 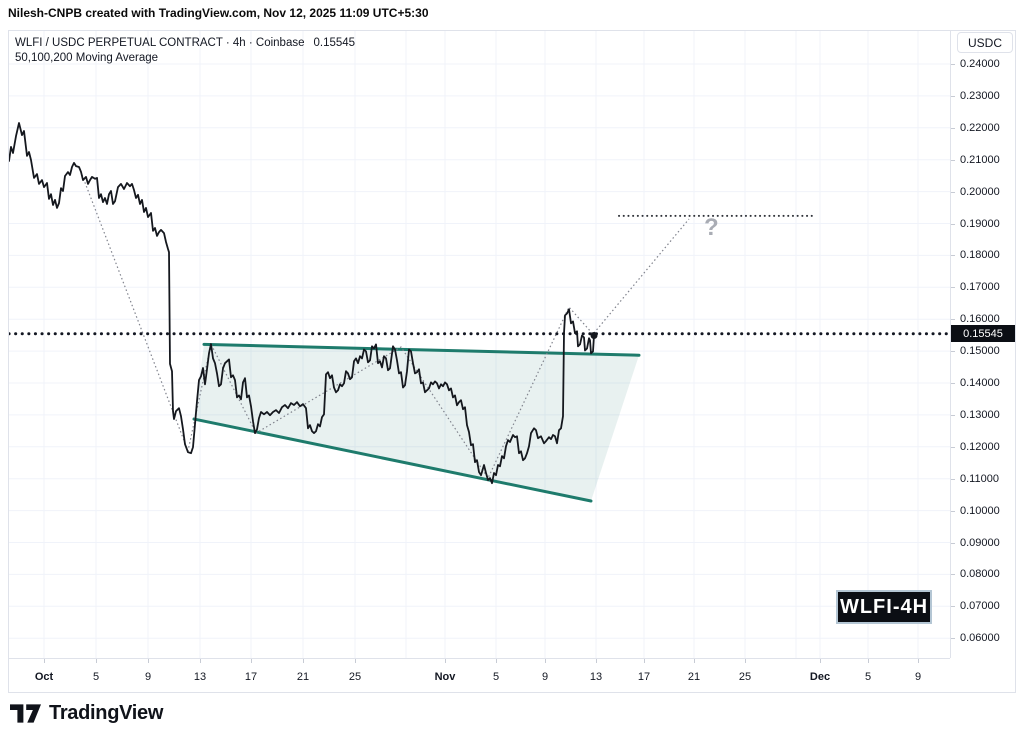 I want to click on legend-indicator-row: 50,100,200 Moving Average, so click(x=185, y=58).